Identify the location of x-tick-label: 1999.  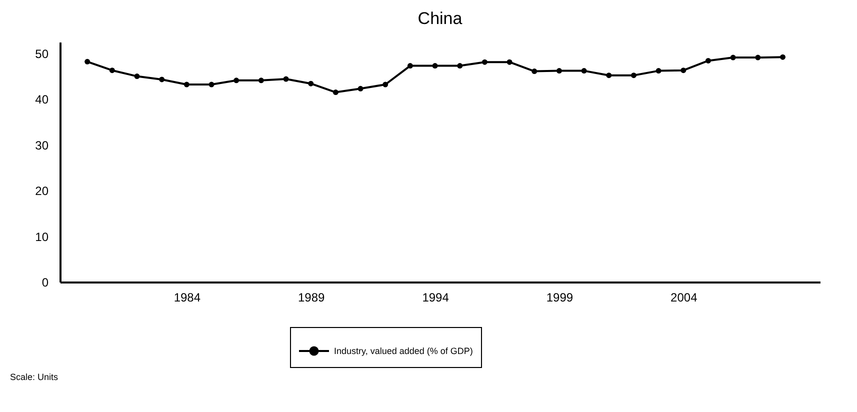
(560, 297).